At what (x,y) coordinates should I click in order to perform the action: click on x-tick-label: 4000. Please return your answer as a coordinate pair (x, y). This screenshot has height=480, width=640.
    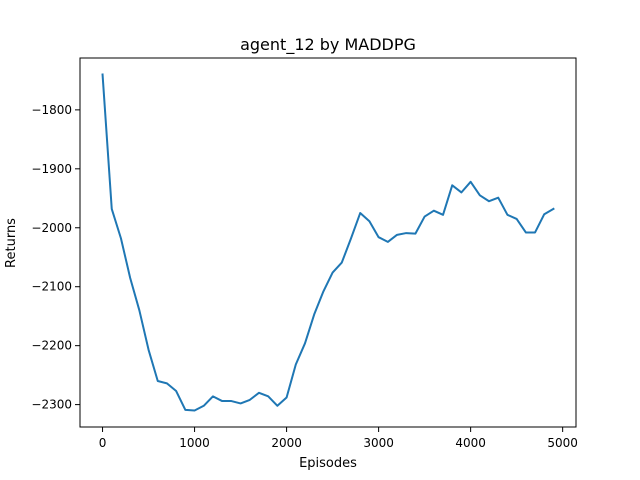
    Looking at the image, I should click on (470, 443).